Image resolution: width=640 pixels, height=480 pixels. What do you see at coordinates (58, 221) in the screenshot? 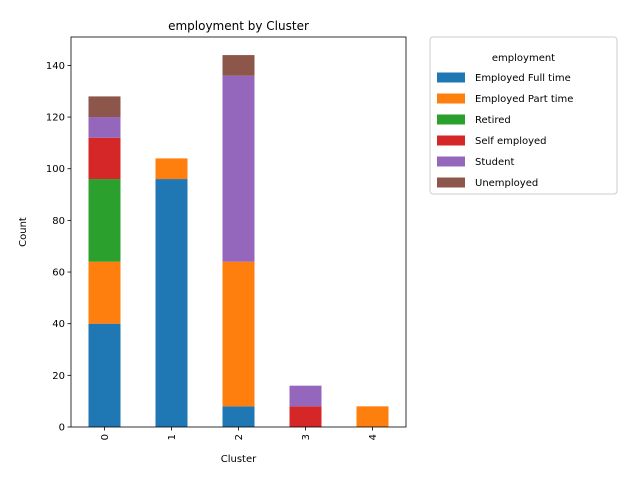
I see `y-tick-label: 80` at bounding box center [58, 221].